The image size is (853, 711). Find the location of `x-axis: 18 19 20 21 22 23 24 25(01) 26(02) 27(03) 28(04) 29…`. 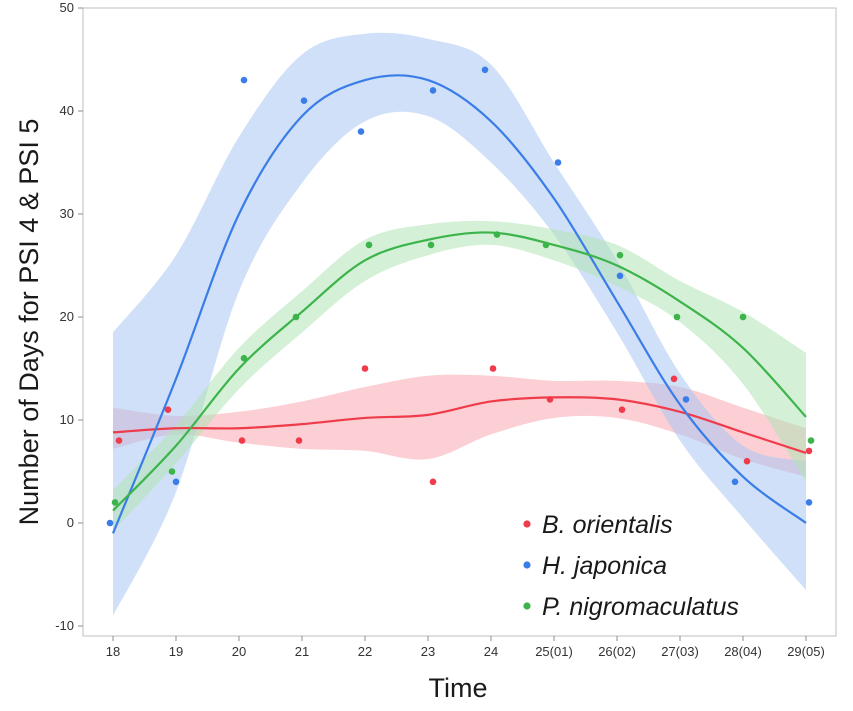

x-axis: 18 19 20 21 22 23 24 25(01) 26(02) 27(03) 28(04) 29… is located at coordinates (465, 647).